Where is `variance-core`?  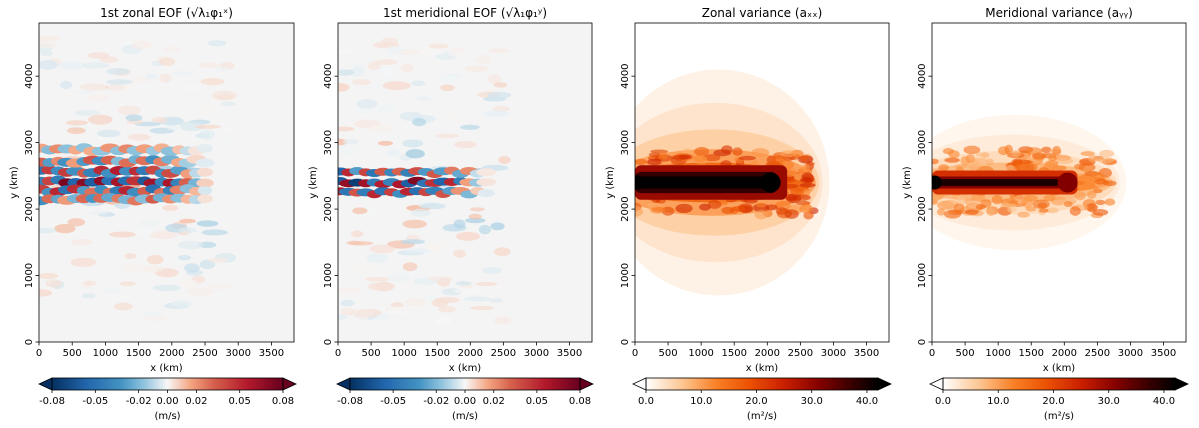
variance-core is located at coordinates (703, 182).